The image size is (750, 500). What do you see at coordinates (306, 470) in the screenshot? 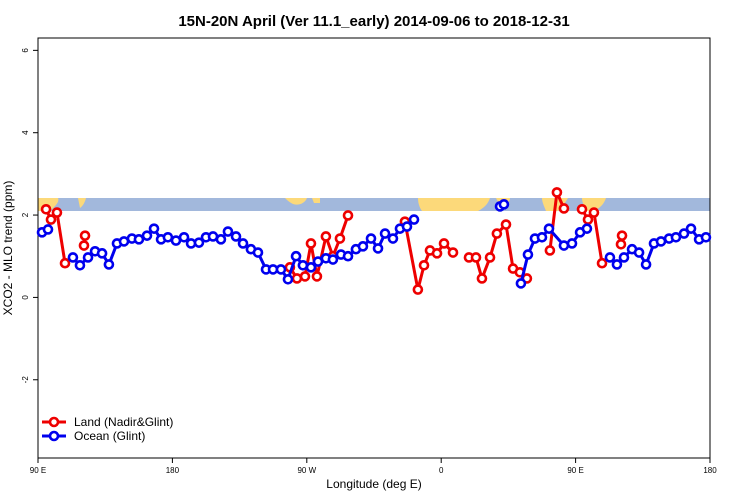
I see `x-tick-label: 90 W` at bounding box center [306, 470].